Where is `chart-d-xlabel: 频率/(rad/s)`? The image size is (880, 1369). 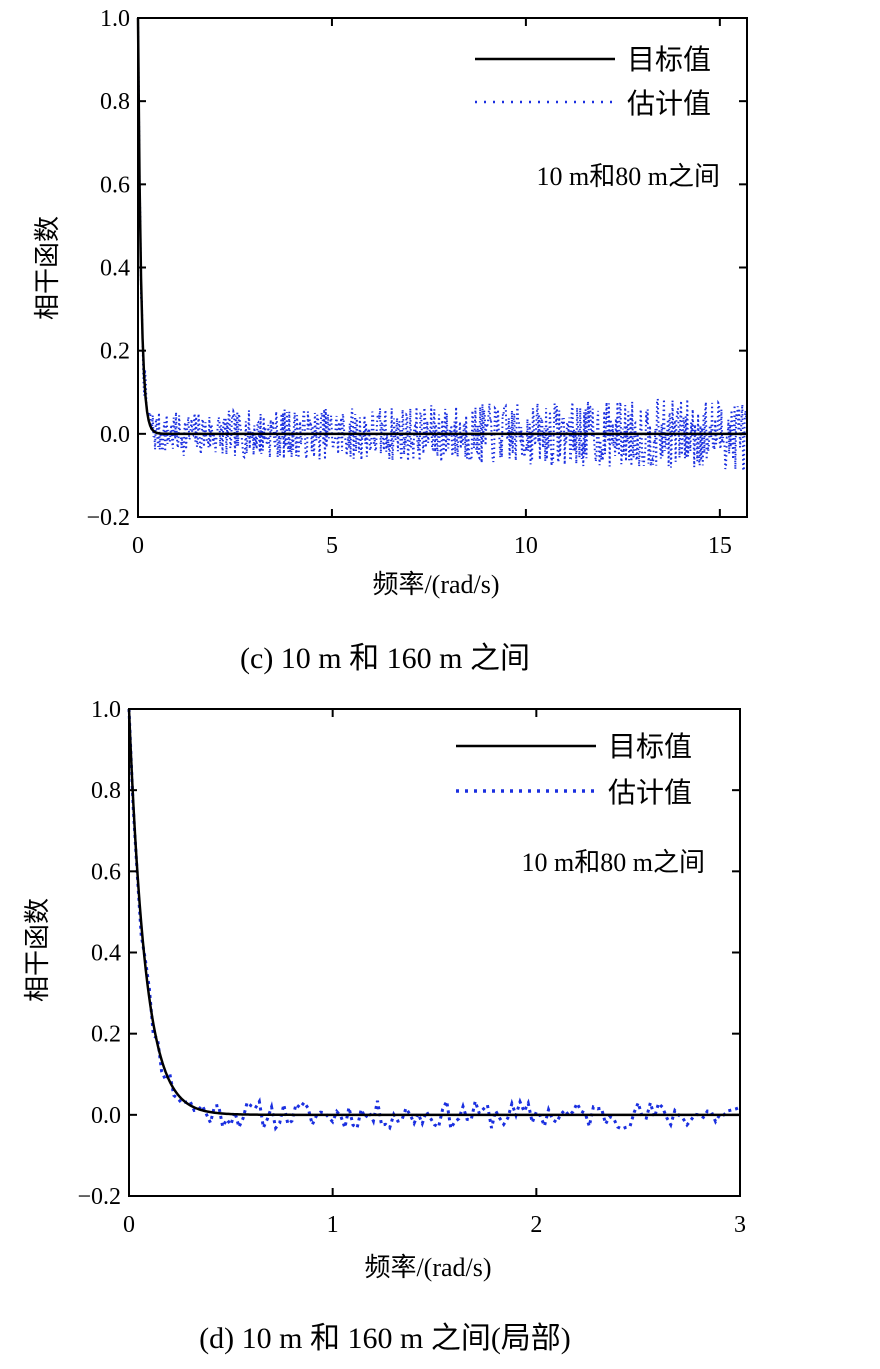 chart-d-xlabel: 频率/(rad/s) is located at coordinates (427, 1267).